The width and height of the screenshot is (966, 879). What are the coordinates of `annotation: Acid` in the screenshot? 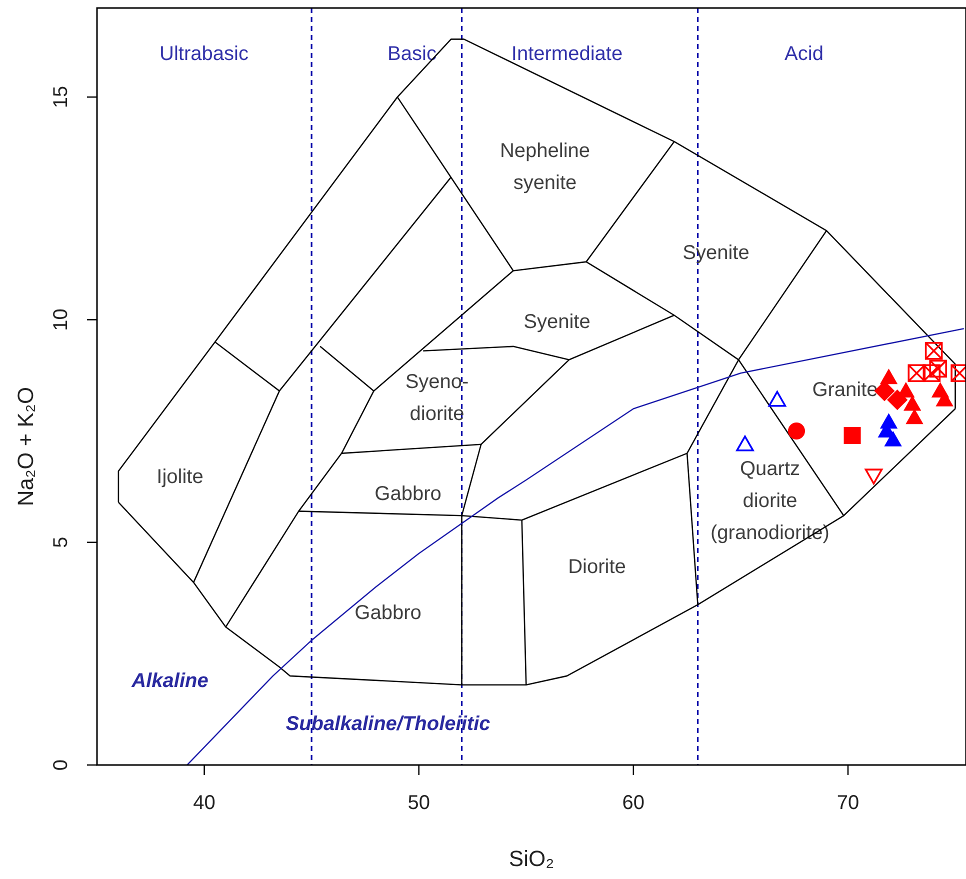 It's located at (804, 54).